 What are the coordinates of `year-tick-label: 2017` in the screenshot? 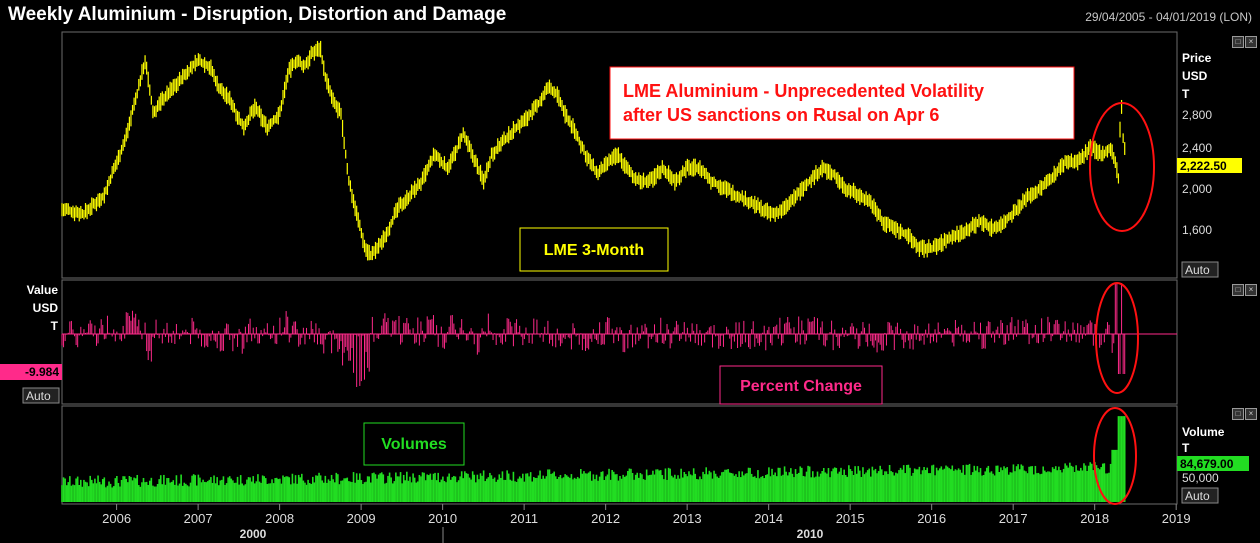 It's located at (1013, 518).